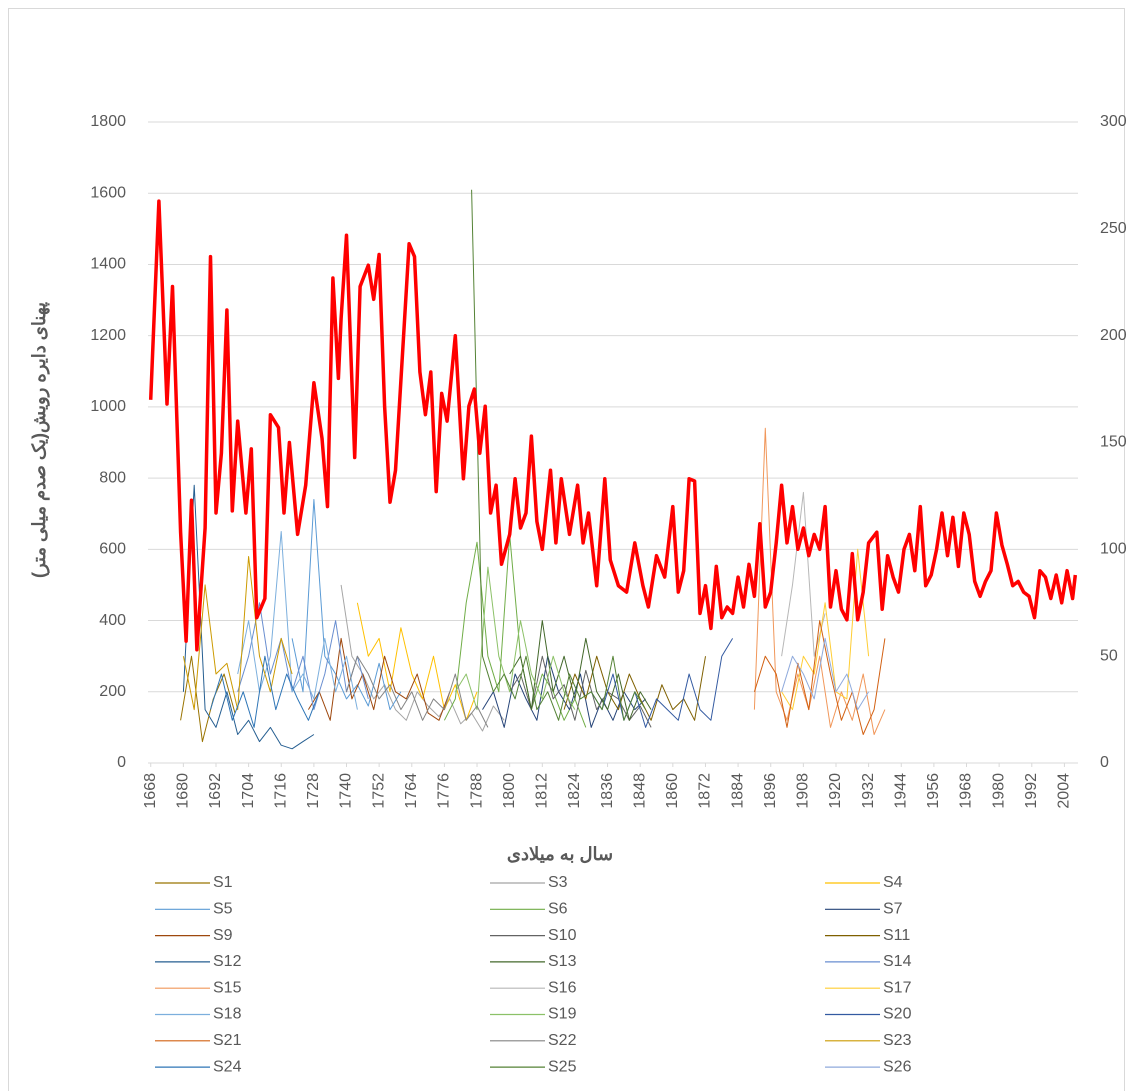 The width and height of the screenshot is (1133, 1091). Describe the element at coordinates (223, 935) in the screenshot. I see `legend-label: S9` at that location.